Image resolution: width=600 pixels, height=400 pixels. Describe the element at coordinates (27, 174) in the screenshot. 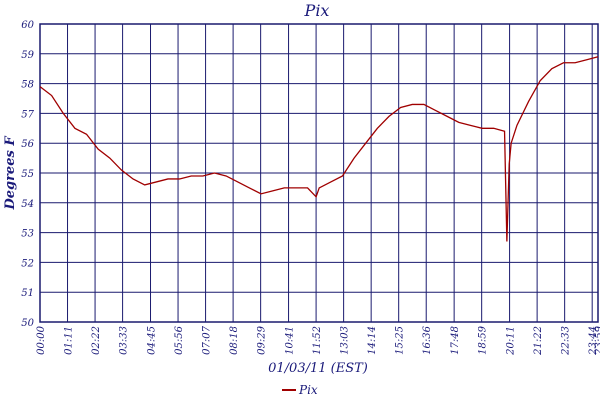

I see `y-tick-label: 55` at that location.